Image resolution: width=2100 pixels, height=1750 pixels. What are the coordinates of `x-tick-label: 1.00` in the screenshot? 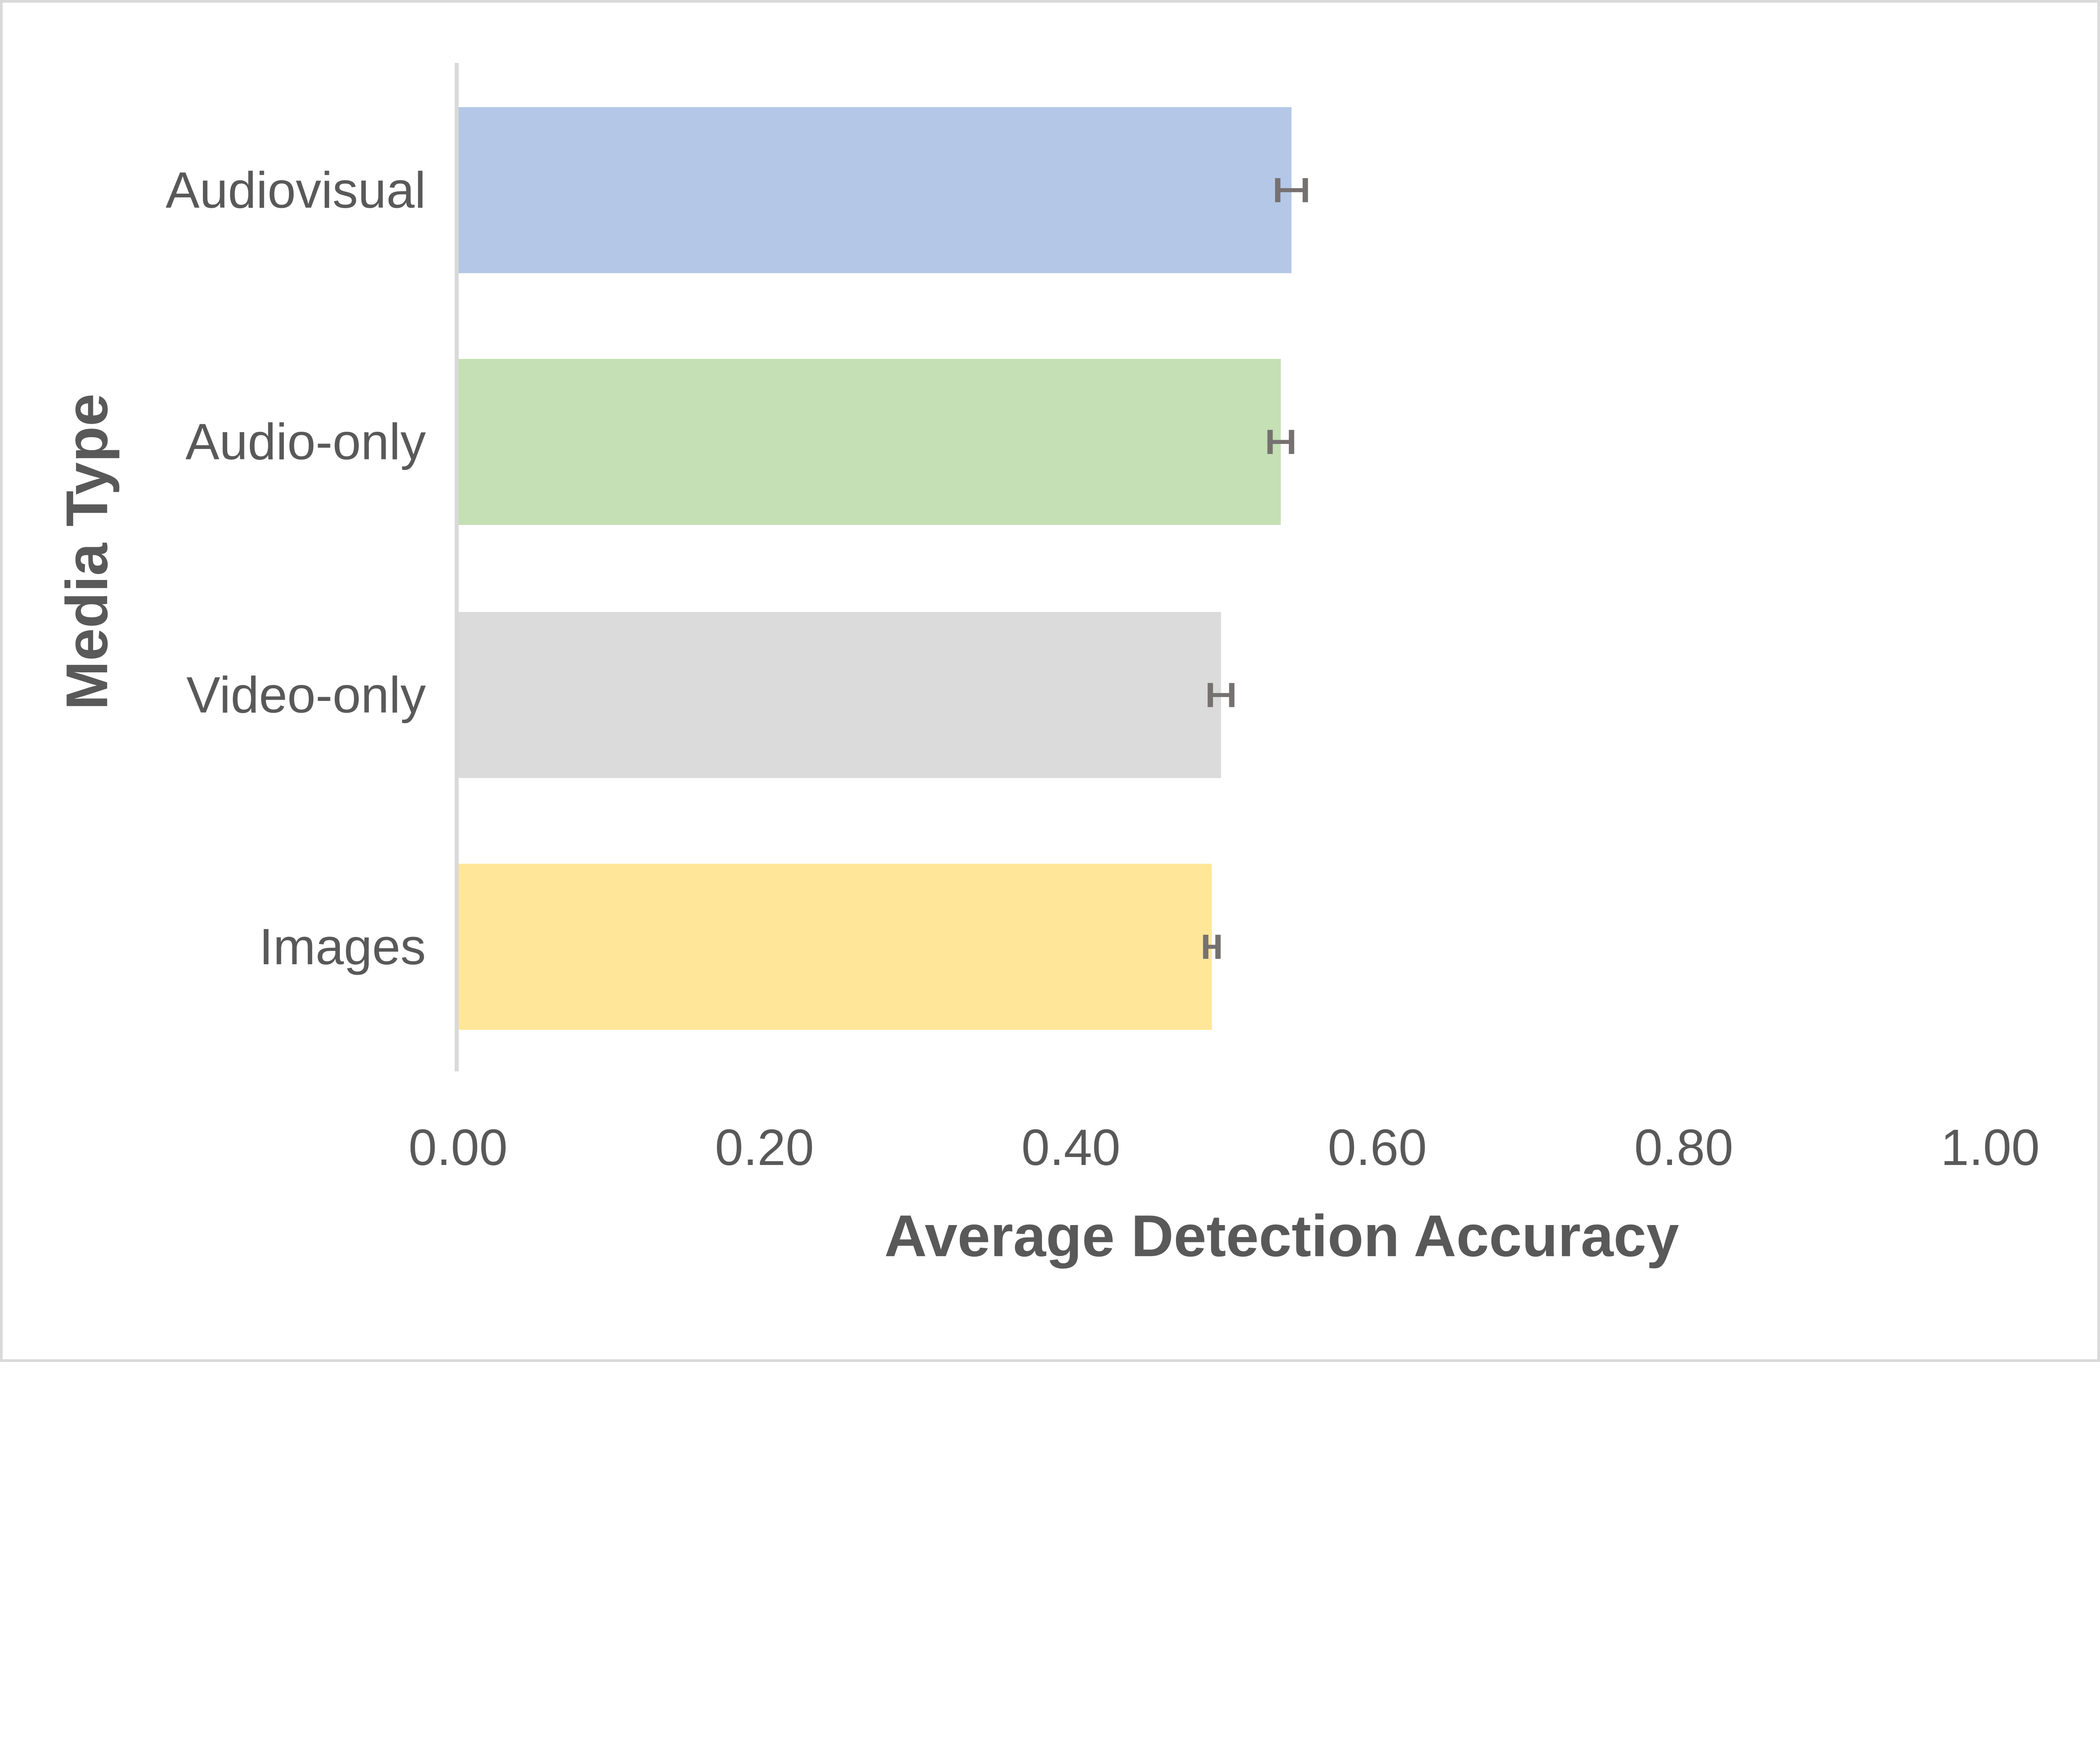 It's located at (1990, 1147).